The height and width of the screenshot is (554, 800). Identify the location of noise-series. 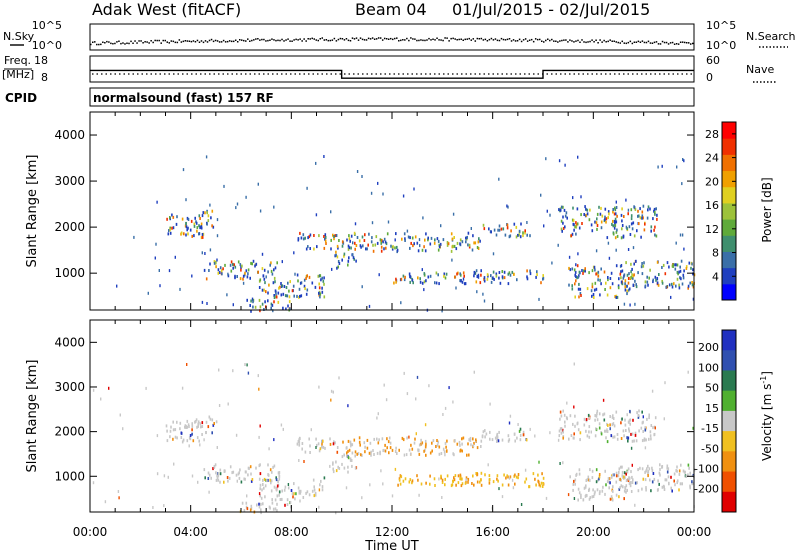
(392, 41).